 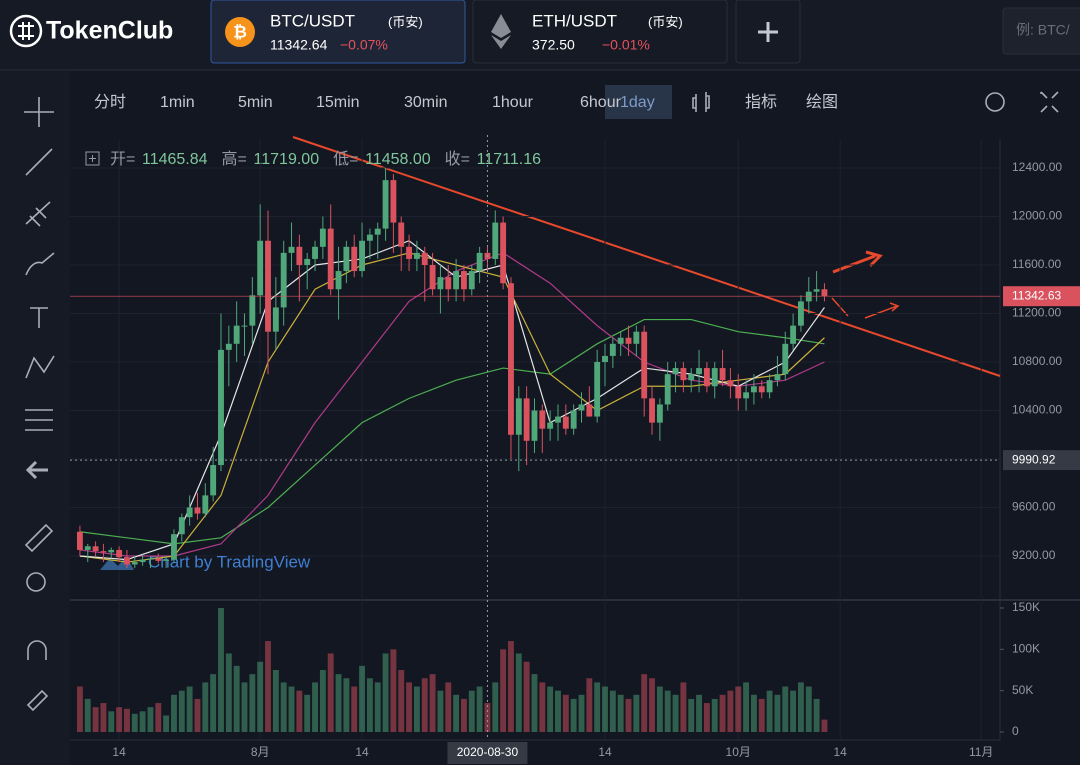 I want to click on lock-tool, so click(x=37, y=700).